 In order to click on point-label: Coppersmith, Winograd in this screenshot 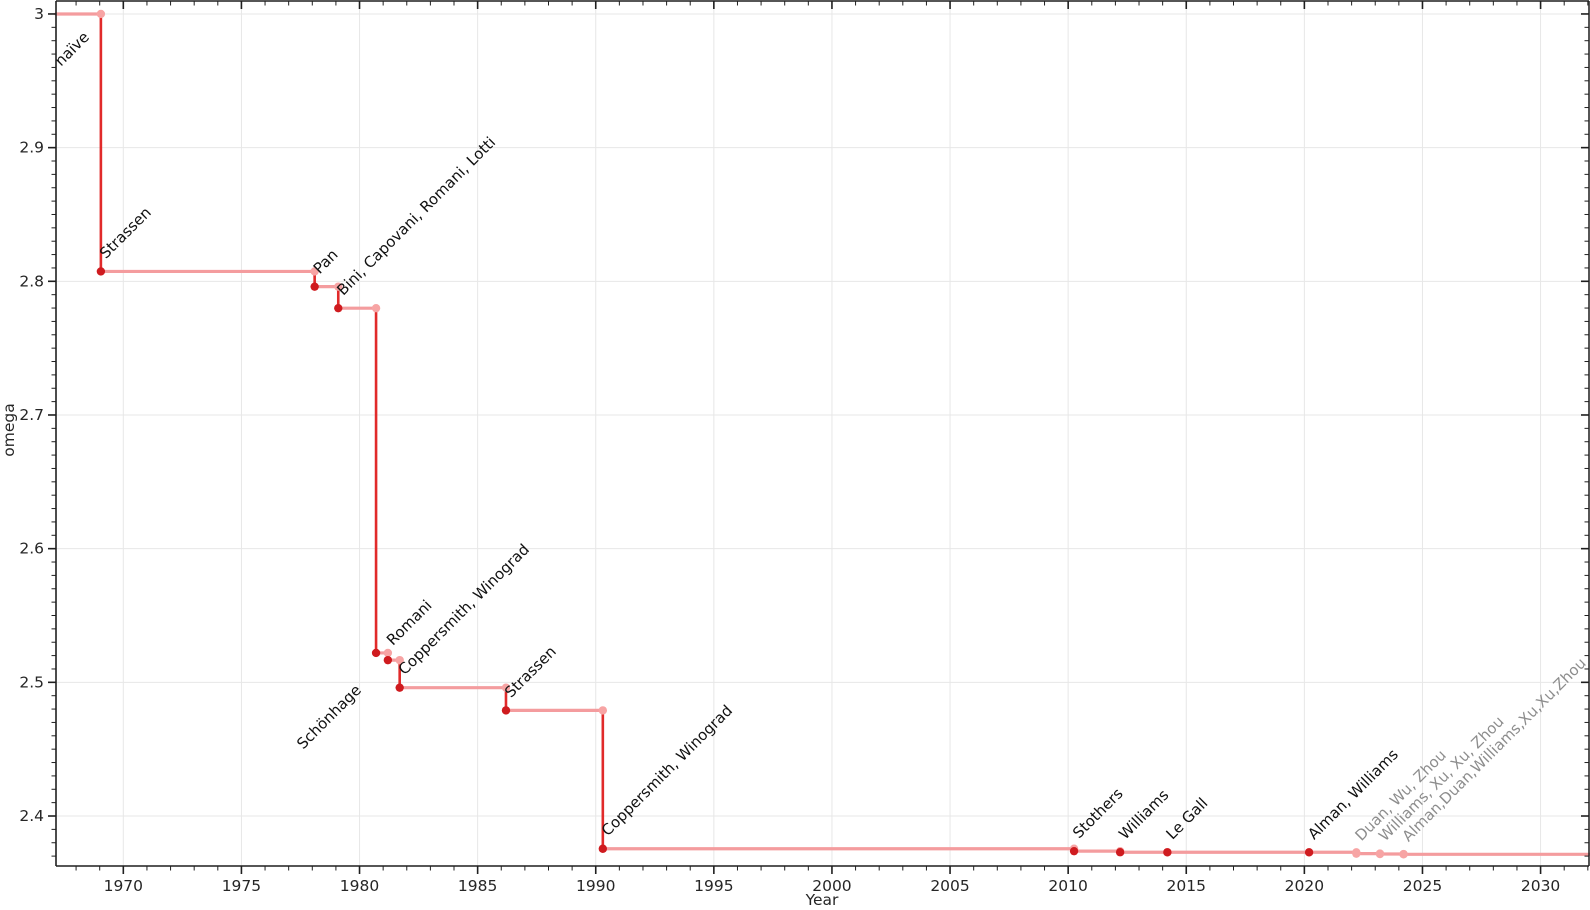, I will do `click(667, 770)`.